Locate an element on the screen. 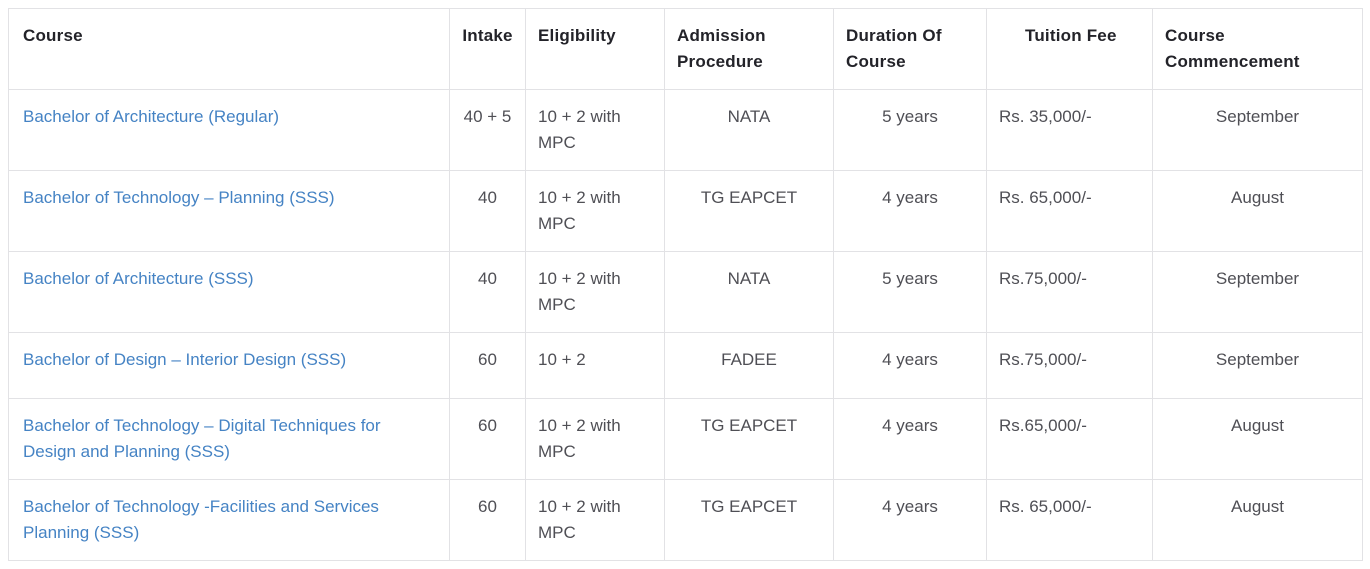  cell-tuition: Rs.65,000/- is located at coordinates (1069, 439).